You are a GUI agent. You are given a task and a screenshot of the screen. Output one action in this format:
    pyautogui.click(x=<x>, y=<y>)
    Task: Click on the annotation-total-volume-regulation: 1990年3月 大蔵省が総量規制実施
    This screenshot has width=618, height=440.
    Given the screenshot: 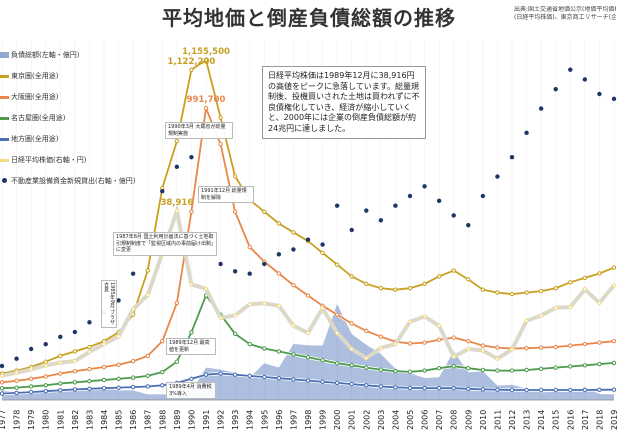 What is the action you would take?
    pyautogui.click(x=199, y=130)
    